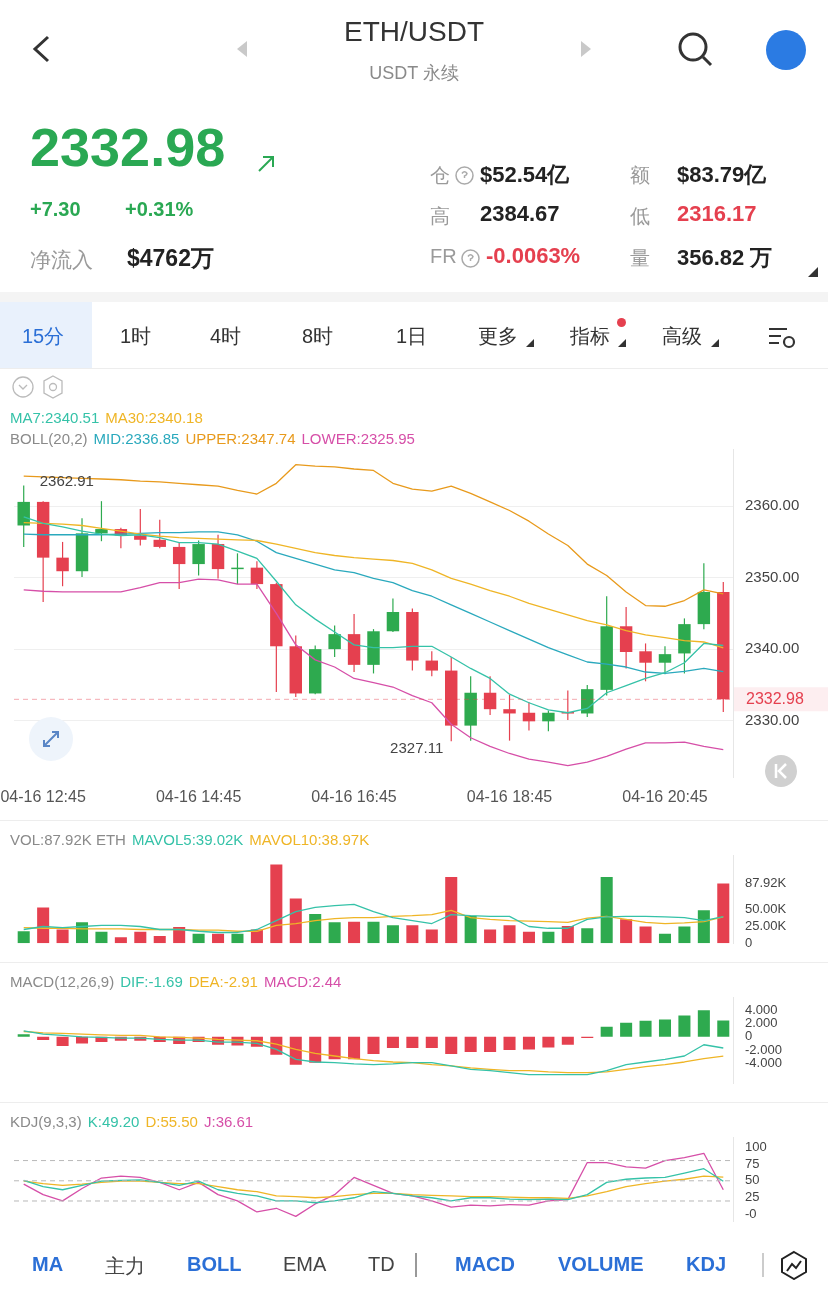 This screenshot has height=1290, width=828. What do you see at coordinates (223, 981) in the screenshot?
I see `text: DEA:-2.91` at bounding box center [223, 981].